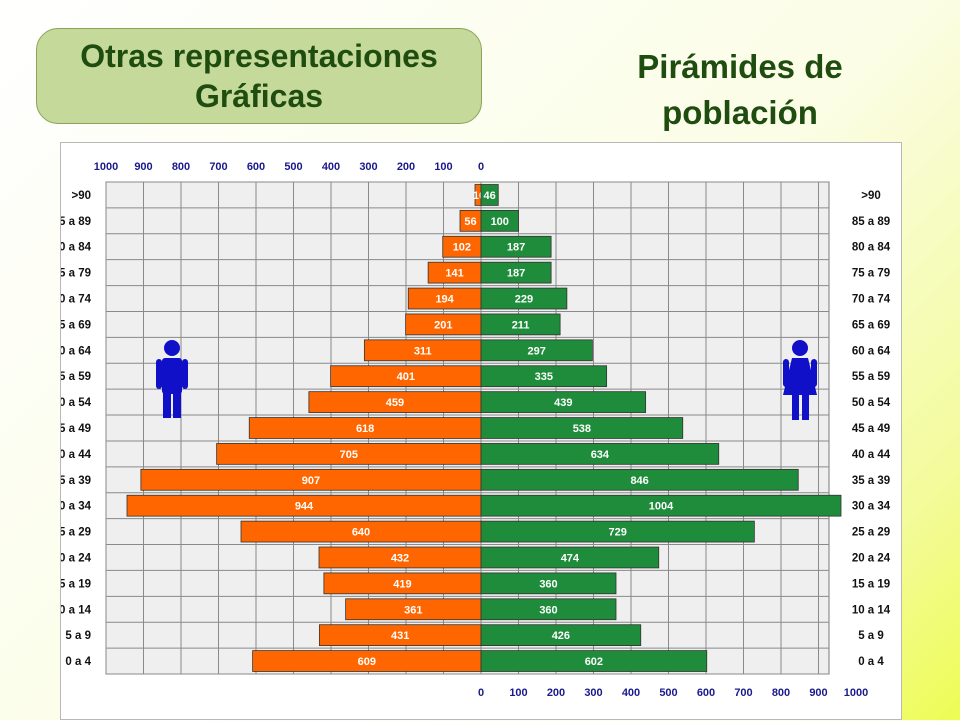 Image resolution: width=960 pixels, height=721 pixels. What do you see at coordinates (365, 429) in the screenshot?
I see `male-value-label: 618` at bounding box center [365, 429].